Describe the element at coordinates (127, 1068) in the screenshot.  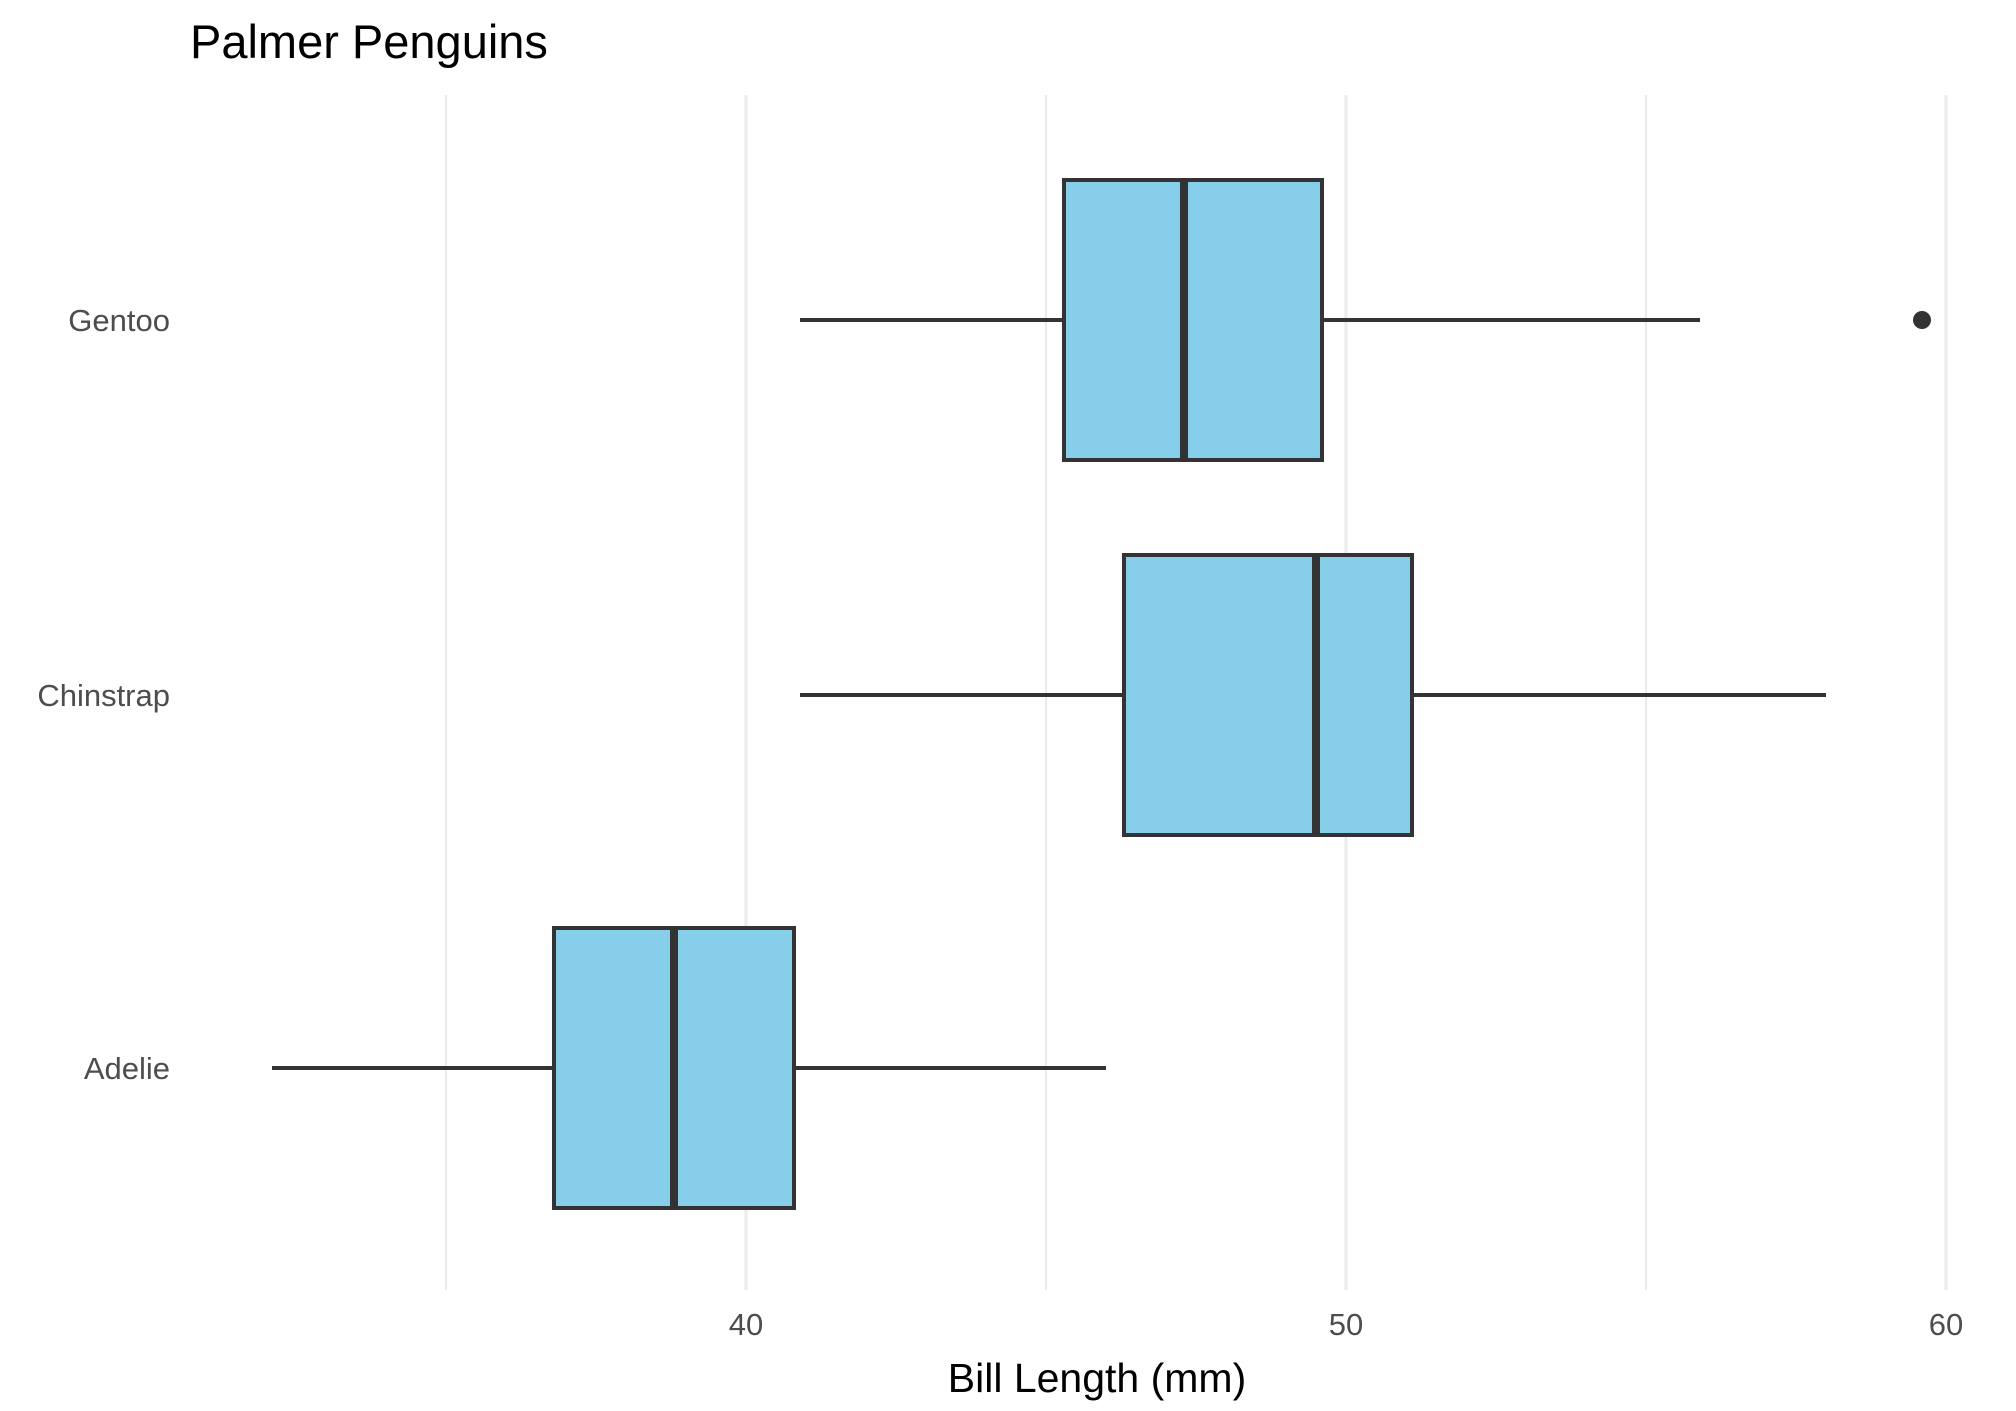
I see `y-category-label-adelie: Adelie` at that location.